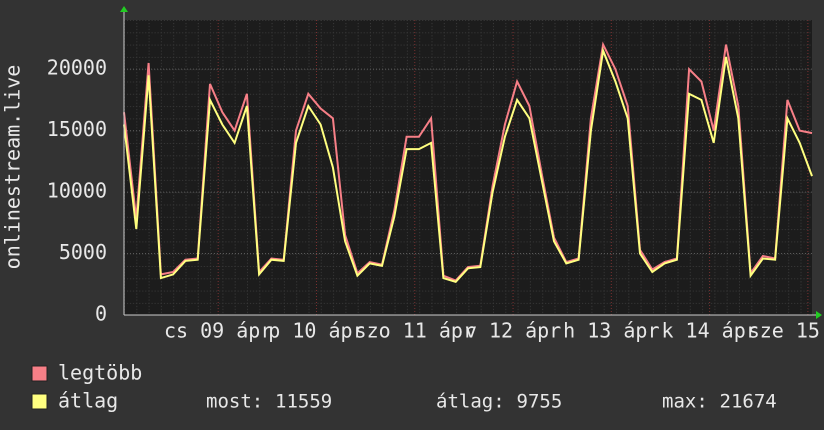  What do you see at coordinates (88, 401) in the screenshot?
I see `legend-label: átlag` at bounding box center [88, 401].